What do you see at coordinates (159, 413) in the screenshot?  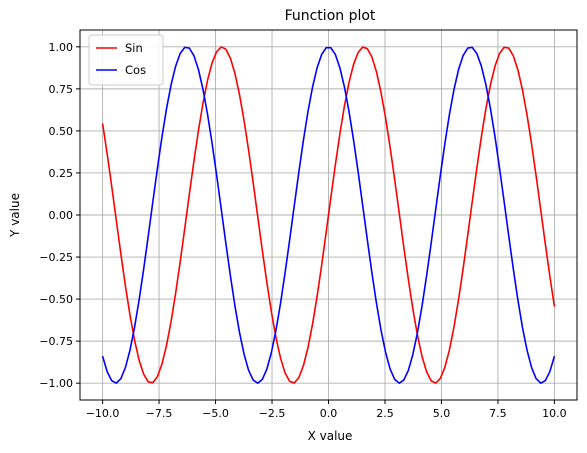 I see `x-tick-label: −7.5` at bounding box center [159, 413].